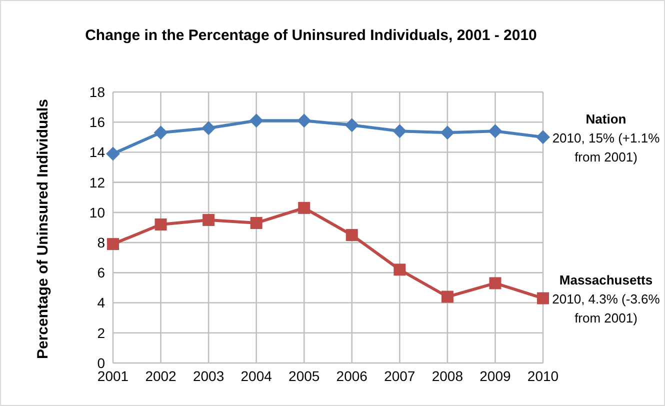 Image resolution: width=665 pixels, height=406 pixels. What do you see at coordinates (543, 376) in the screenshot?
I see `x-tick-label: 2010` at bounding box center [543, 376].